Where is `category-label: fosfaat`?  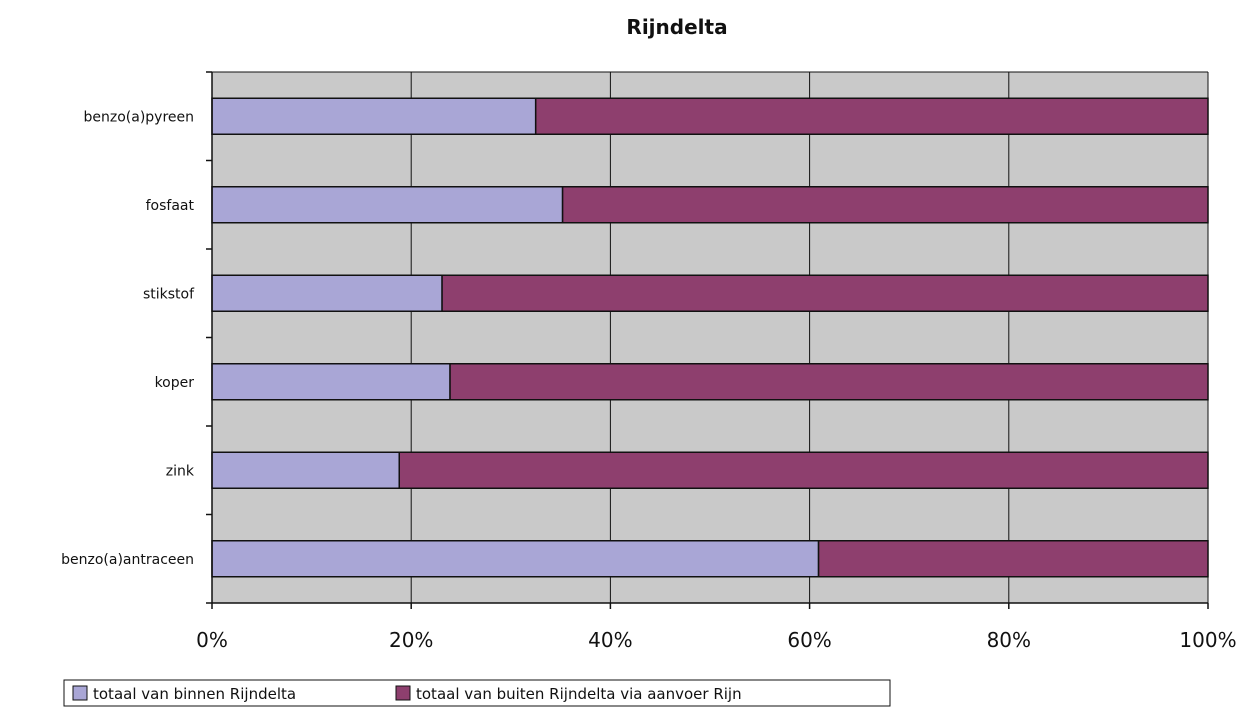 category-label: fosfaat is located at coordinates (170, 206).